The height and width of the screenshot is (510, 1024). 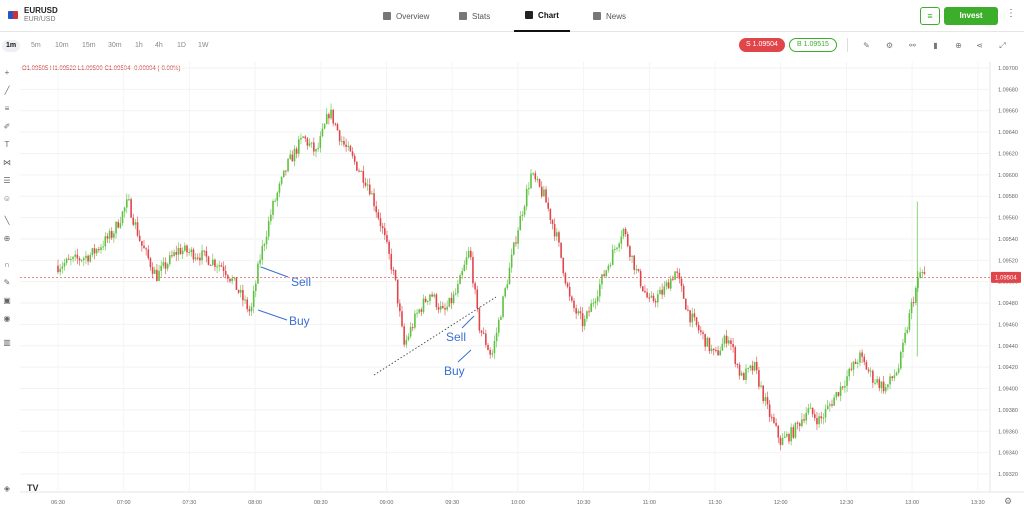 I want to click on timeframe-10m: 10m, so click(x=62, y=45).